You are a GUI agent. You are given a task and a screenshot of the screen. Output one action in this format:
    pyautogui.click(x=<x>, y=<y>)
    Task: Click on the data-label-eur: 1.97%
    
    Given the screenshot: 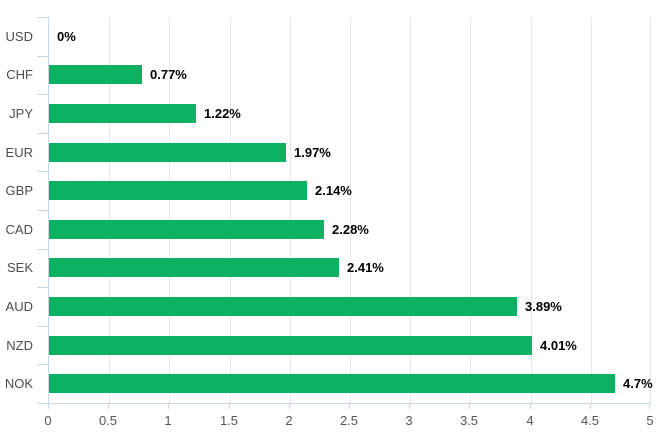 What is the action you would take?
    pyautogui.click(x=312, y=152)
    